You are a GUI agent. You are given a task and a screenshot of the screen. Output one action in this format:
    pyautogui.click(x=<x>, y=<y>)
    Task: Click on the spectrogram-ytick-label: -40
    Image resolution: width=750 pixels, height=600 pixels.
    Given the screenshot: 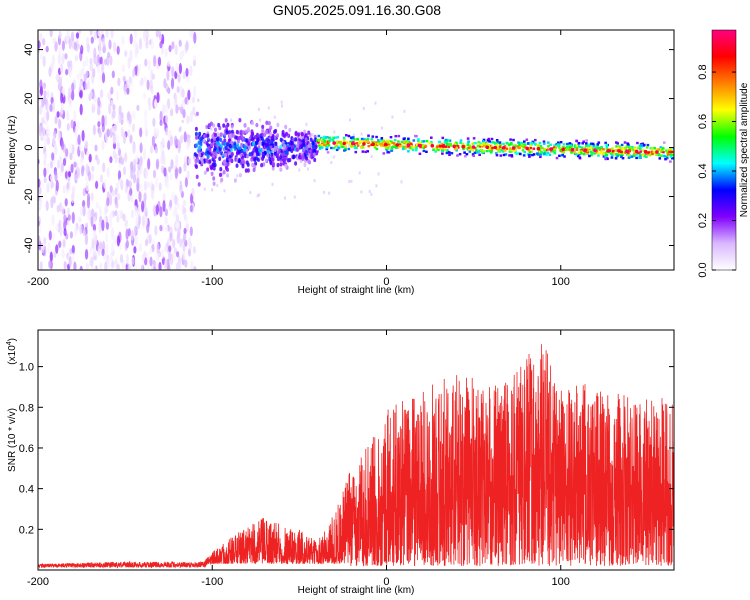 What is the action you would take?
    pyautogui.click(x=29, y=246)
    